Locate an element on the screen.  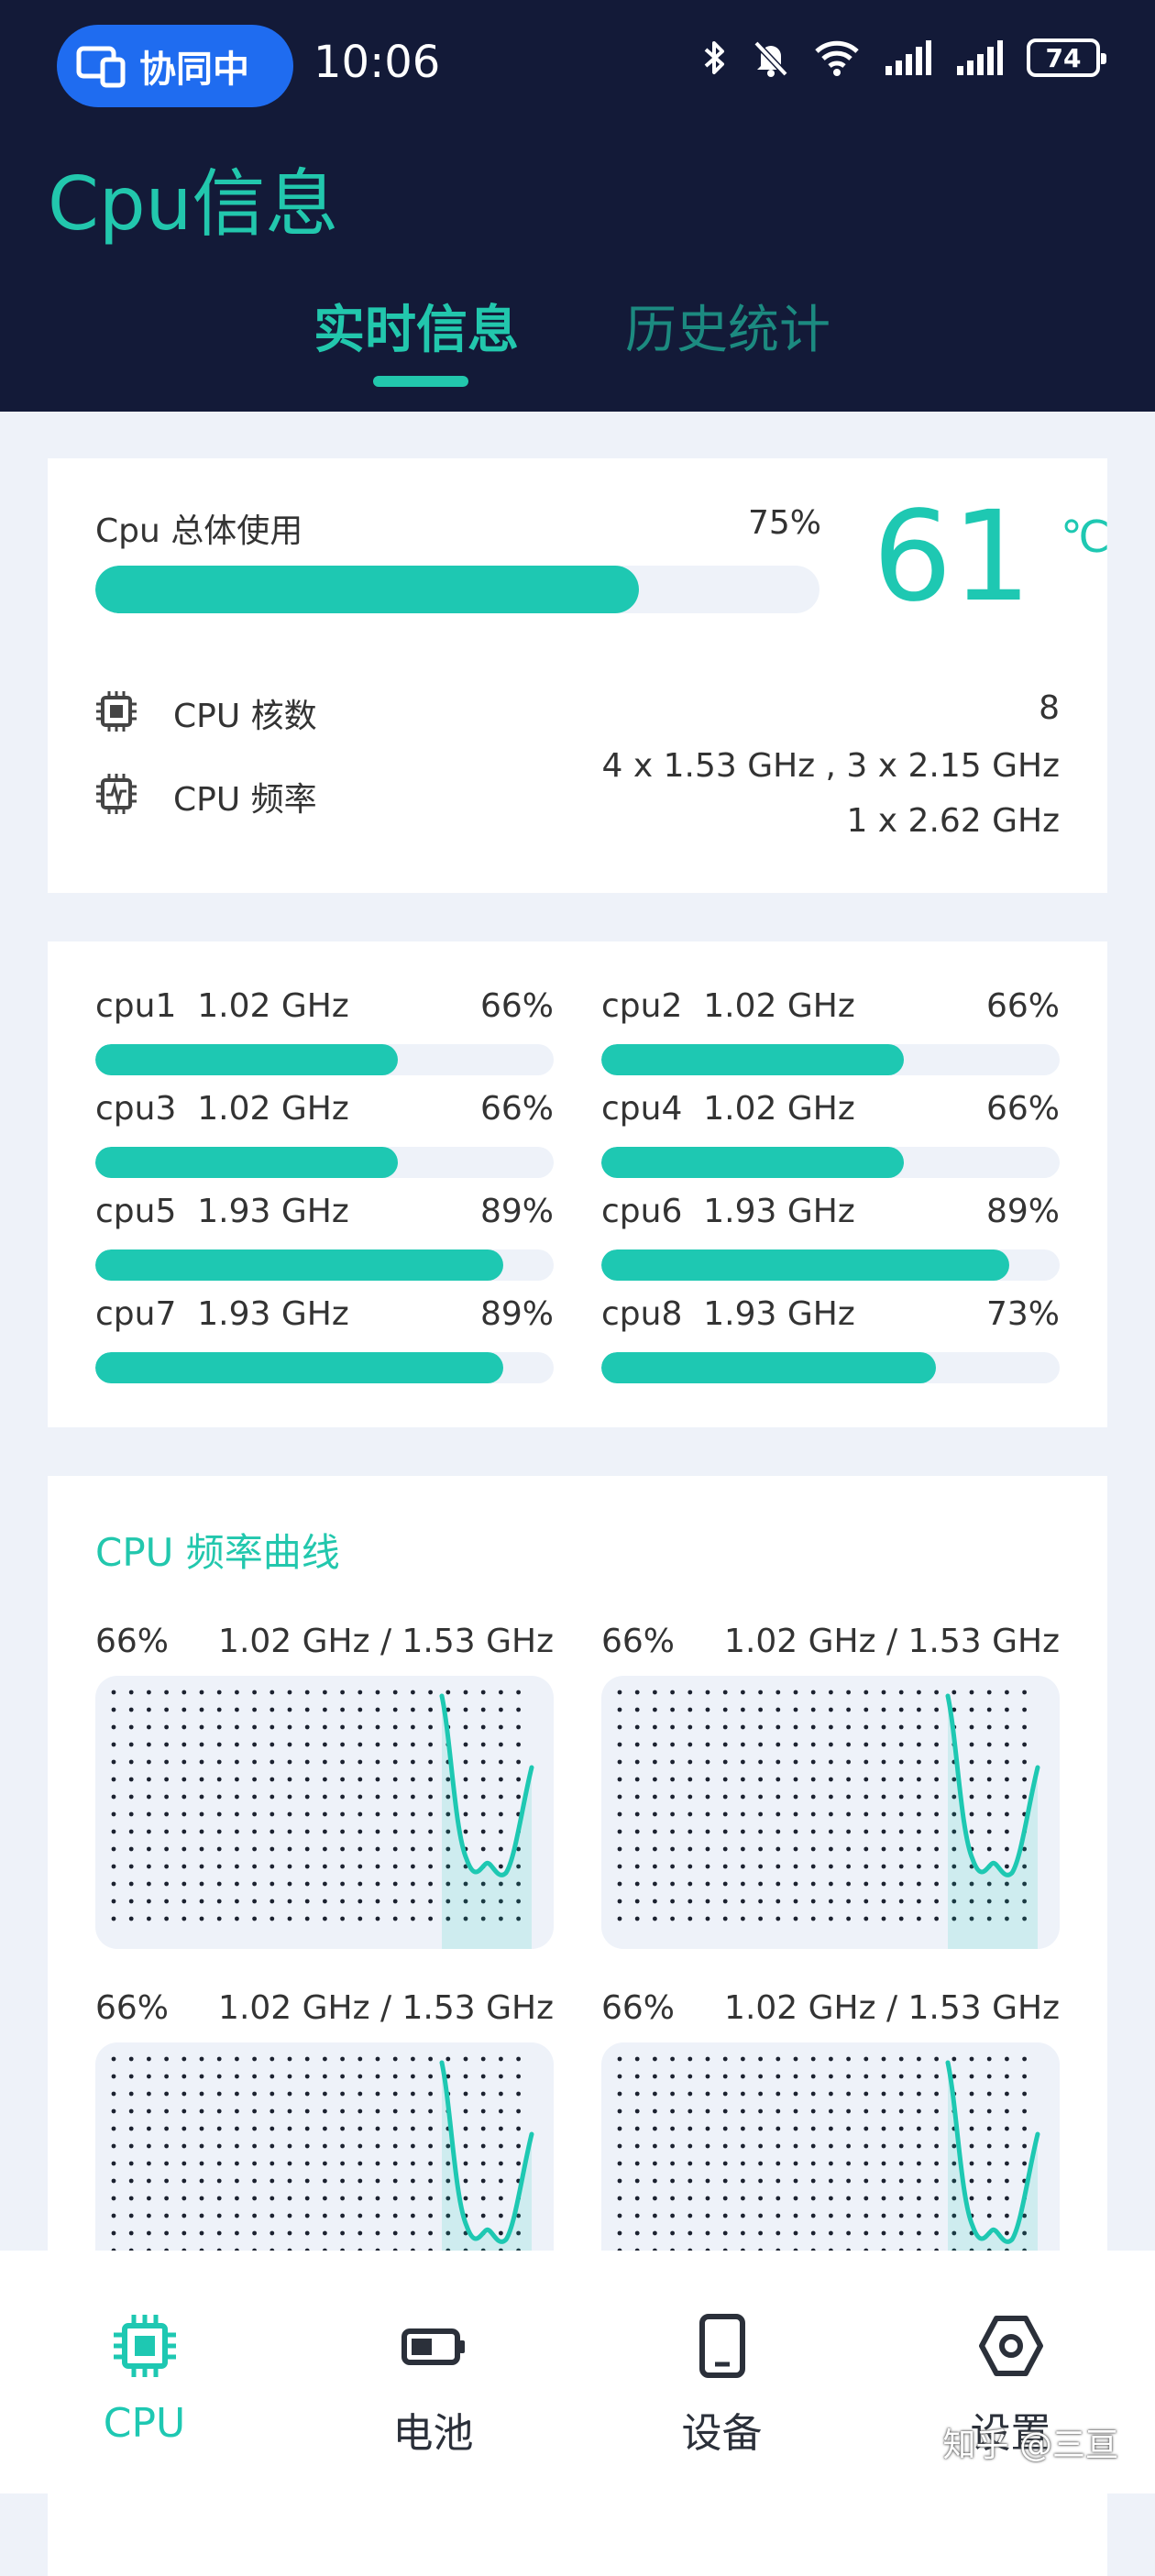
nav-item-device: 设备 is located at coordinates (722, 2372).